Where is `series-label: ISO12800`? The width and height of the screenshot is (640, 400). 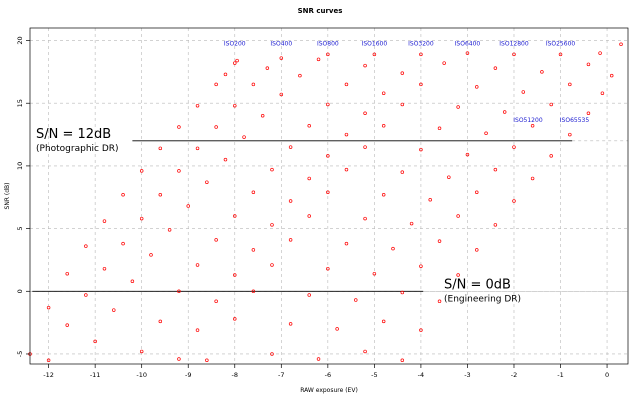
series-label: ISO12800 is located at coordinates (514, 44).